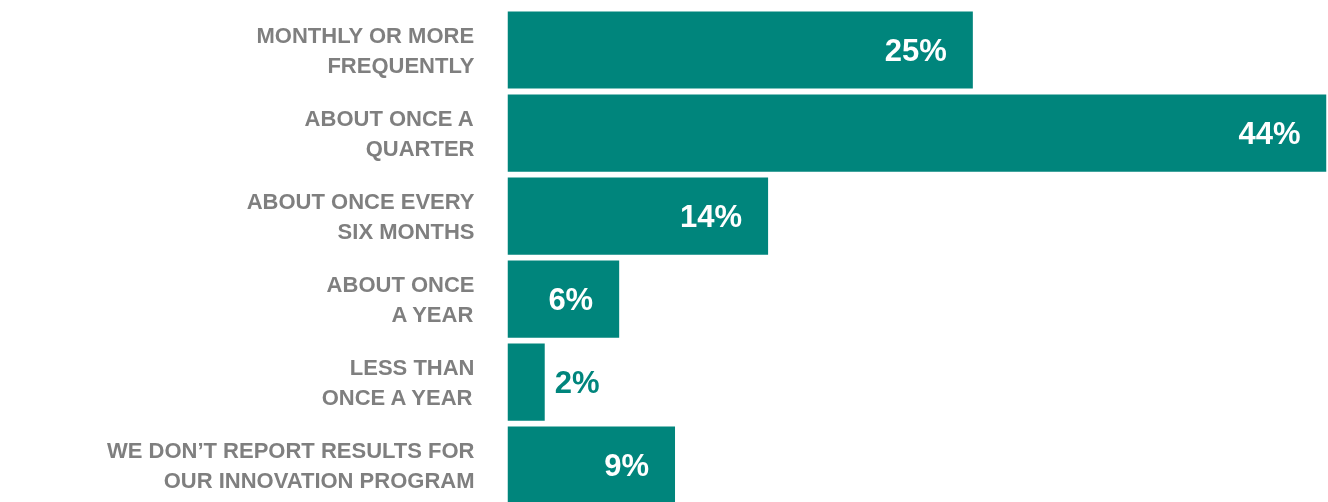  Describe the element at coordinates (389, 133) in the screenshot. I see `y-tick-label: ABOUT ONCE A QUARTER` at that location.